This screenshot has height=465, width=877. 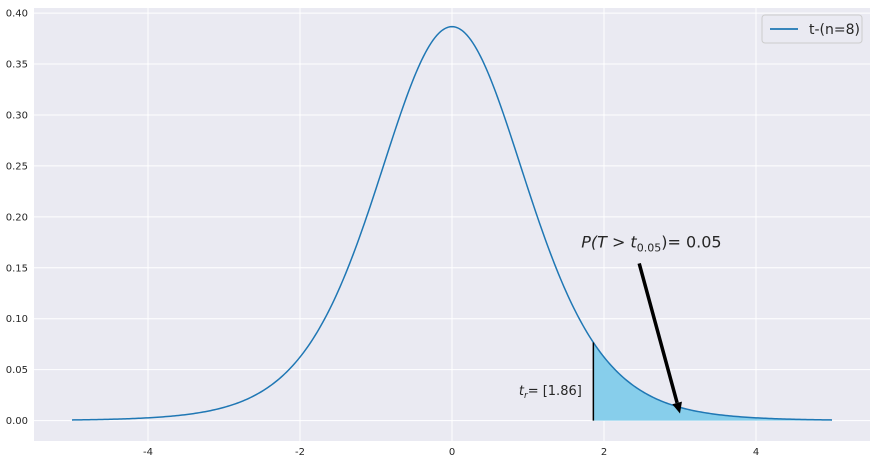 I want to click on y-tick-label: 0.35, so click(x=17, y=65).